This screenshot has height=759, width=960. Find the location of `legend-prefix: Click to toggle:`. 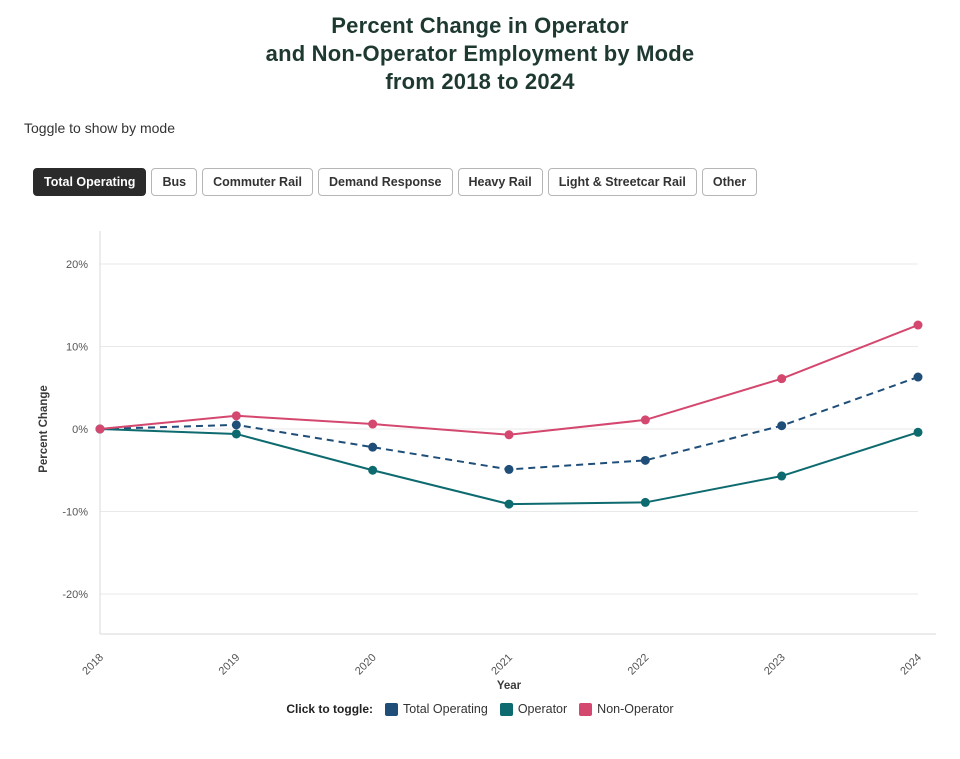

legend-prefix: Click to toggle: is located at coordinates (330, 709).